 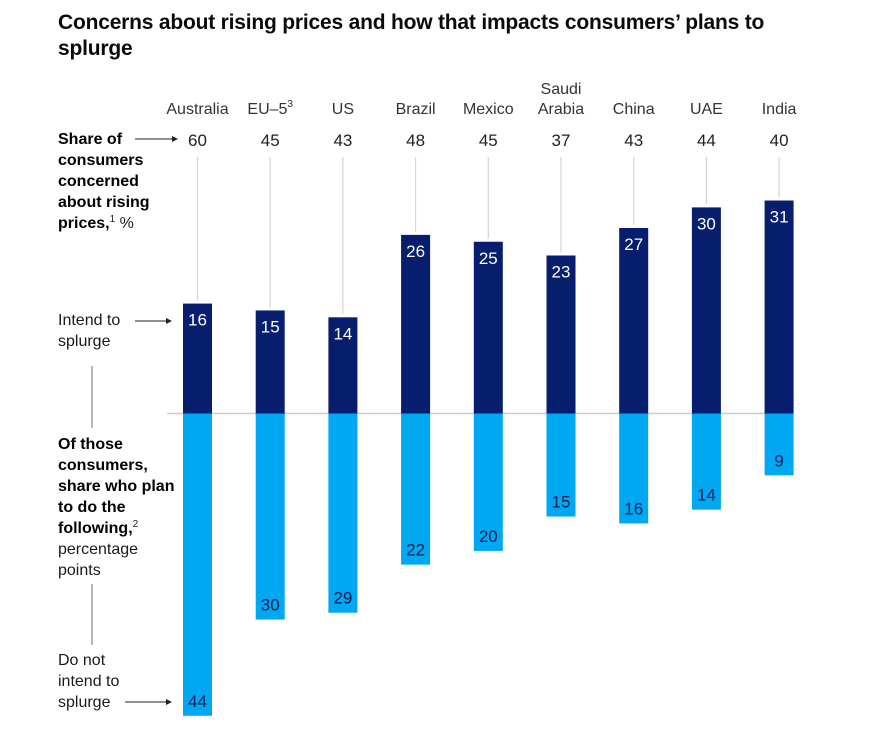 I want to click on category-label: UAE, so click(x=706, y=109).